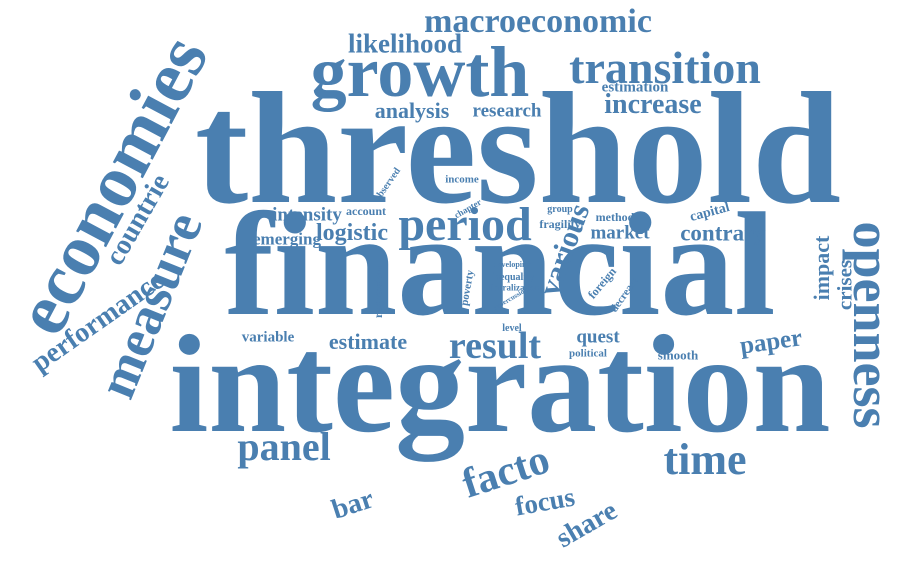 Image resolution: width=900 pixels, height=580 pixels. I want to click on word-decrease: smooth, so click(678, 355).